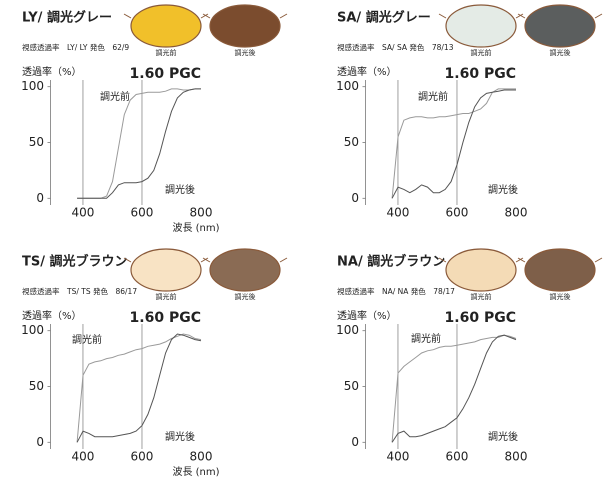  I want to click on chart-title: LY/ 調光グレー, so click(67, 18).